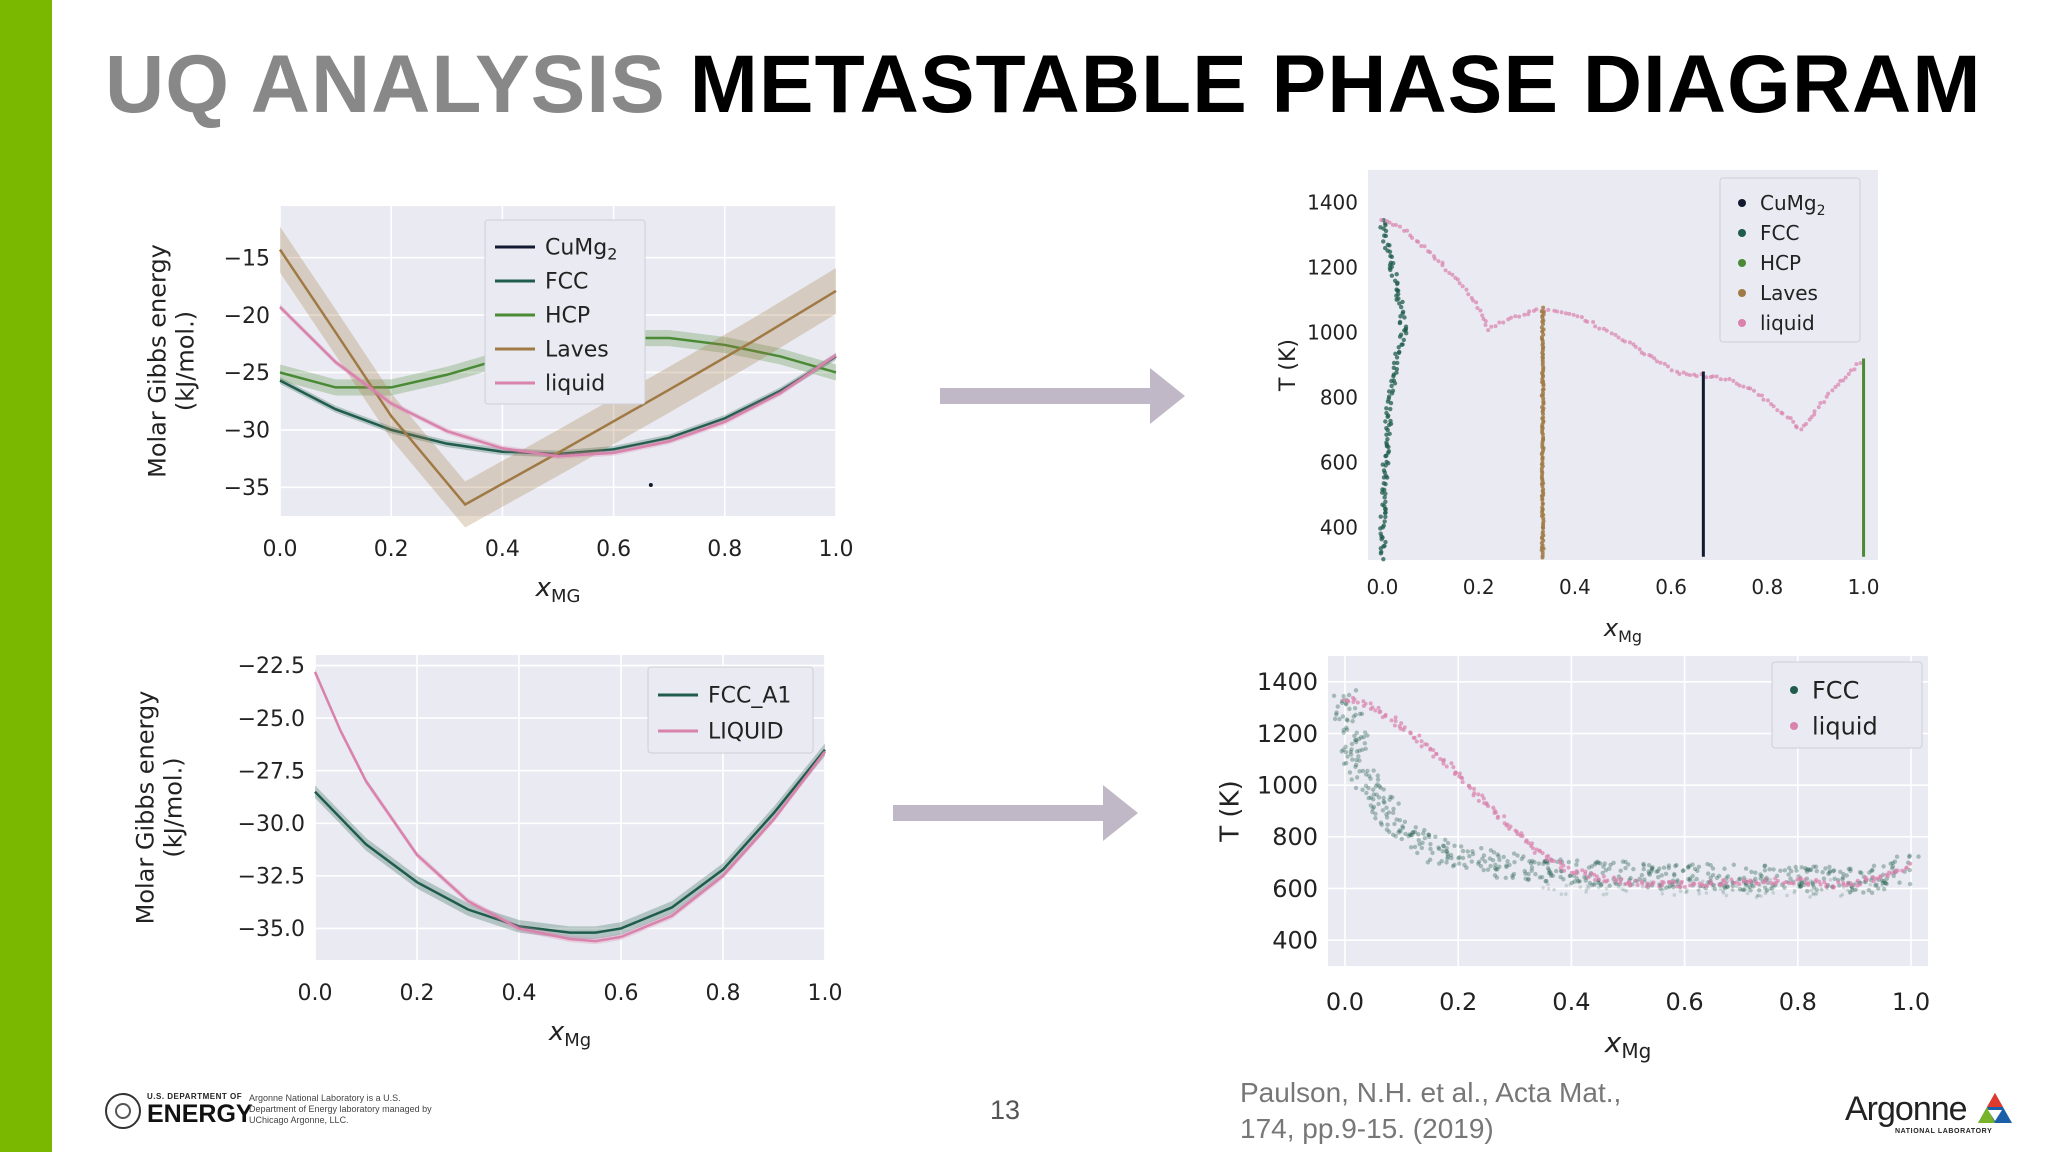 This screenshot has width=2048, height=1152. Describe the element at coordinates (1335, 84) in the screenshot. I see `title-part2: METASTABLE PHASE DIAGRAM` at that location.